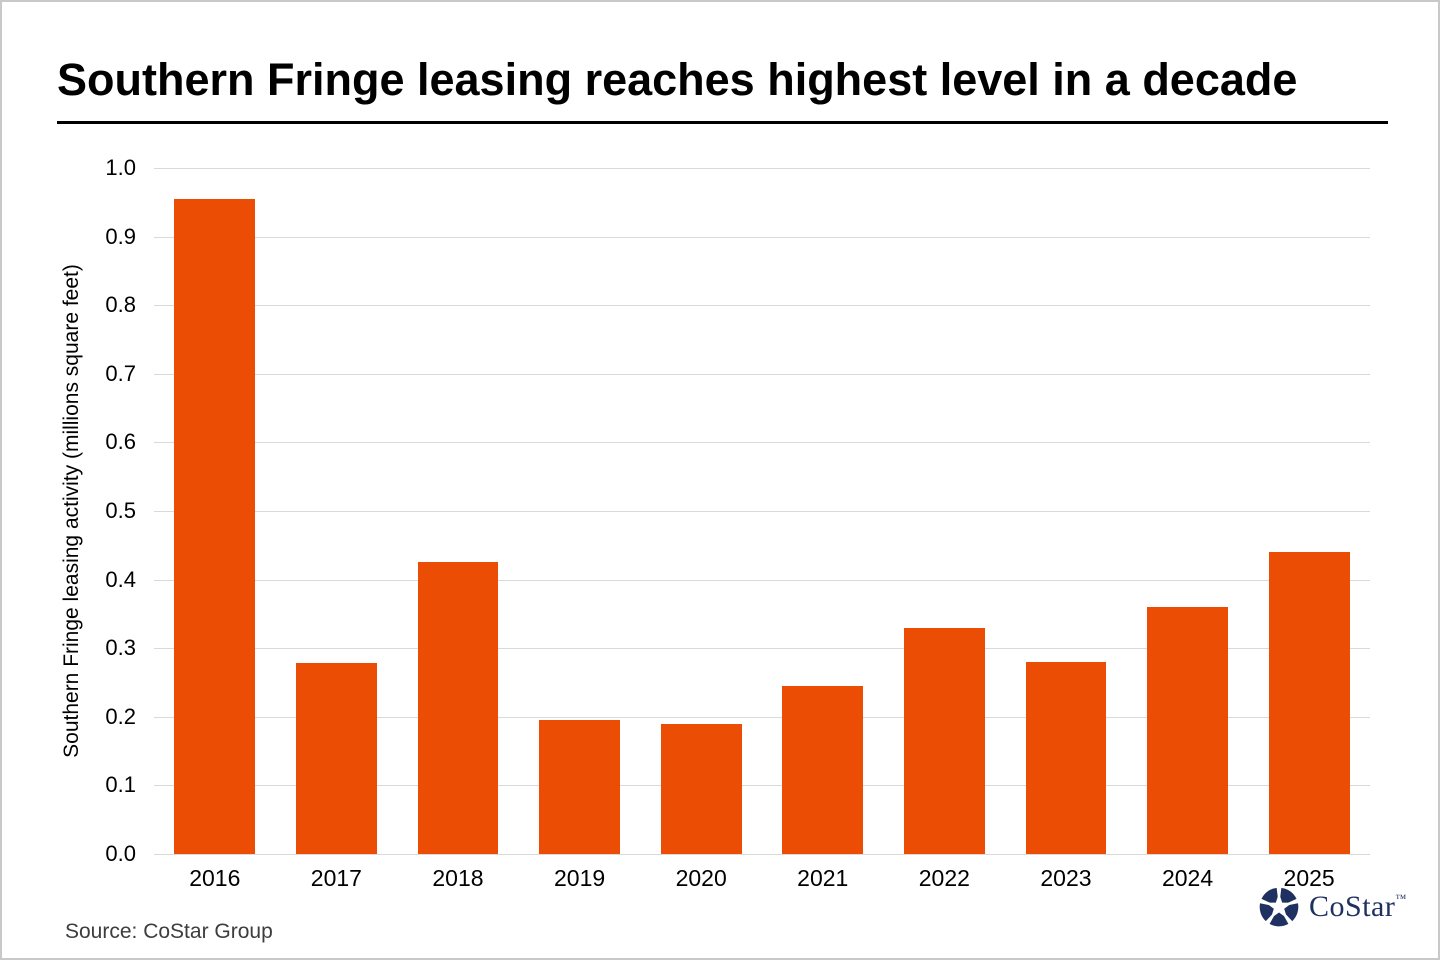 This screenshot has height=960, width=1440. Describe the element at coordinates (1187, 730) in the screenshot. I see `bar-2024` at that location.